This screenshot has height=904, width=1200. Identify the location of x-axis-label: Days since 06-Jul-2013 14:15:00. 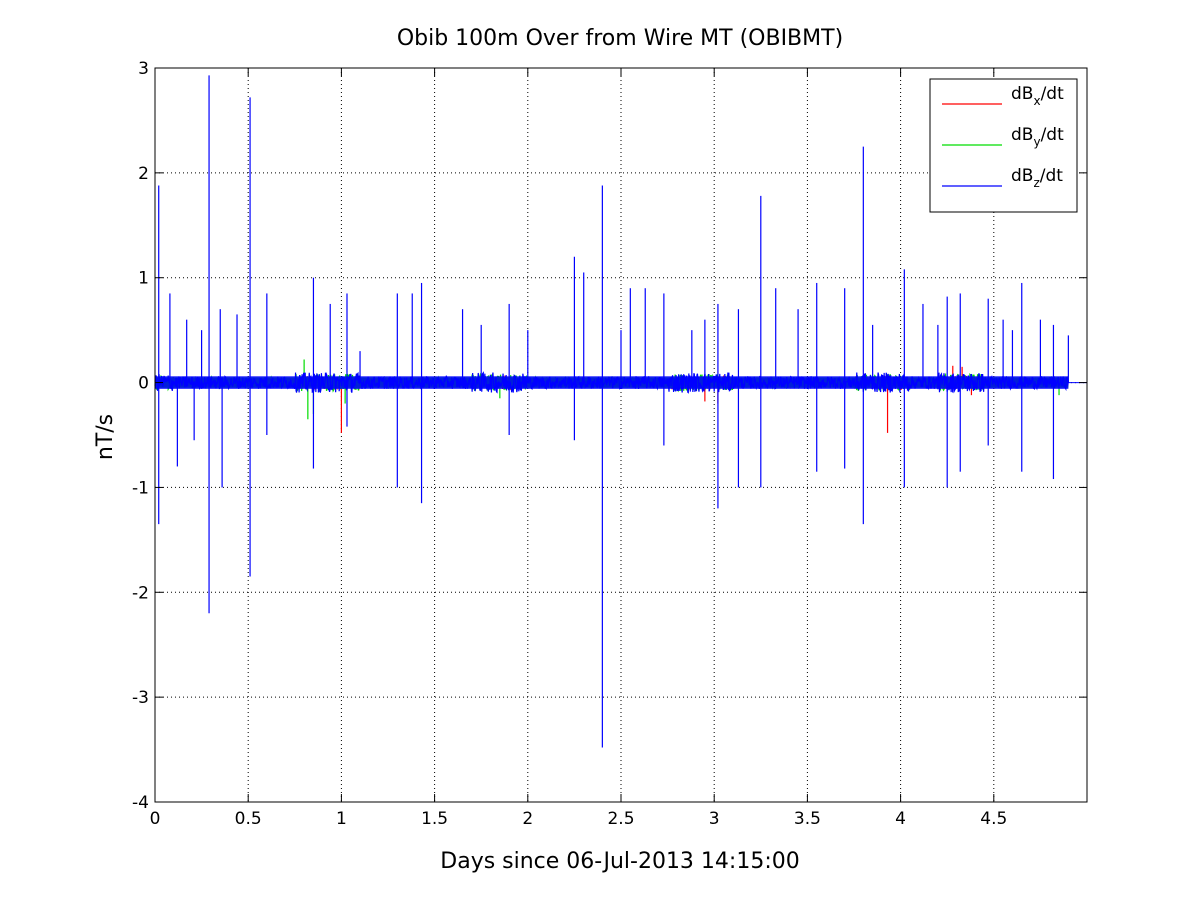
(619, 861).